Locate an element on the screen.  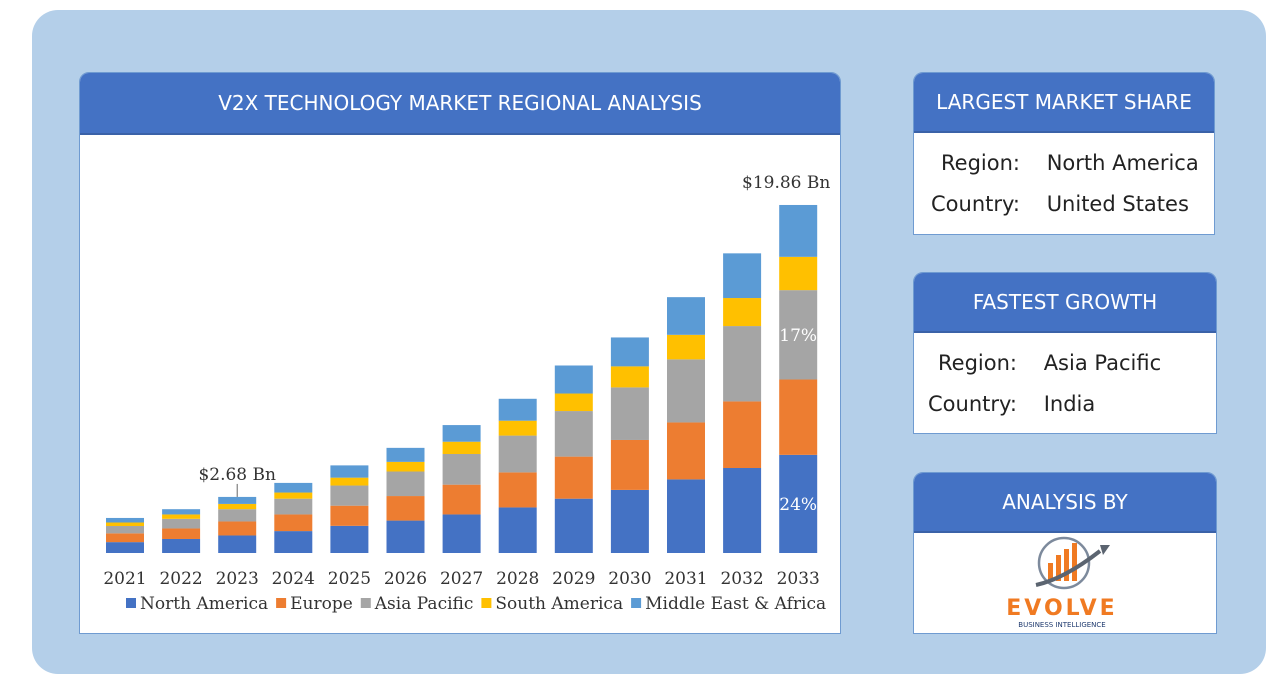
bar-segment-middle-east-africa-2026 is located at coordinates (405, 454).